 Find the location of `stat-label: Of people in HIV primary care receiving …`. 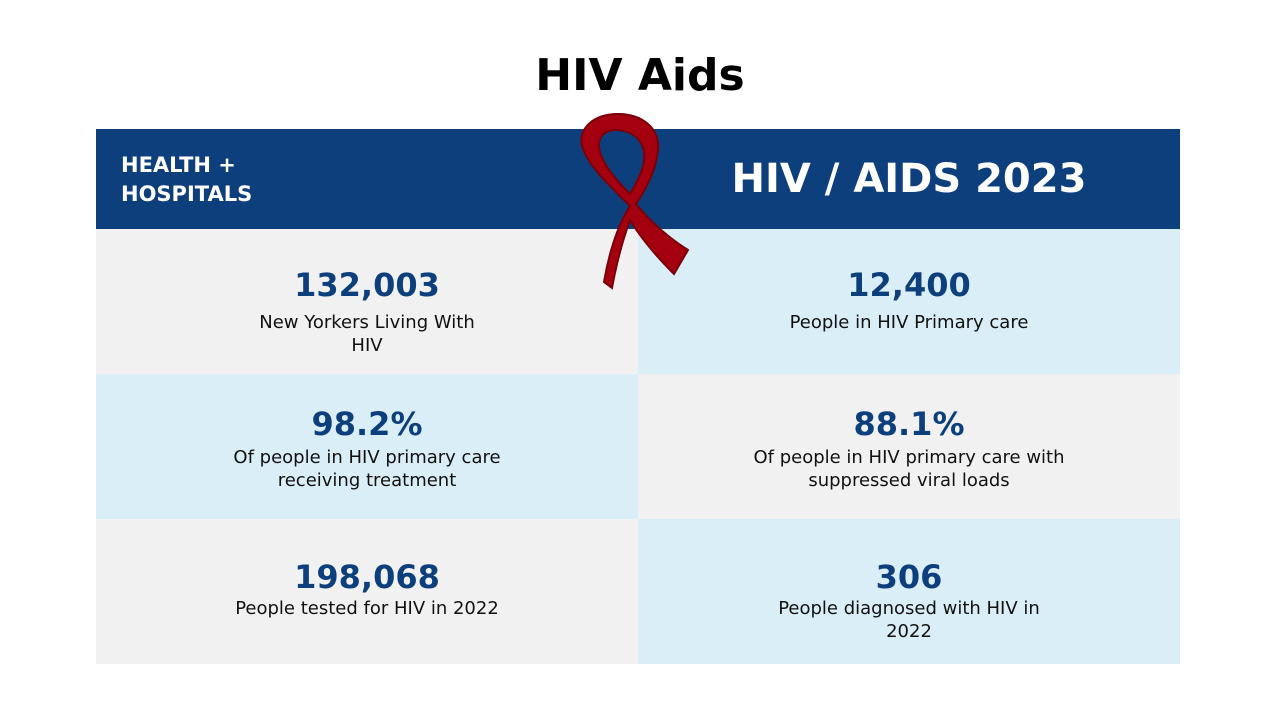

stat-label: Of people in HIV primary care receiving … is located at coordinates (367, 469).